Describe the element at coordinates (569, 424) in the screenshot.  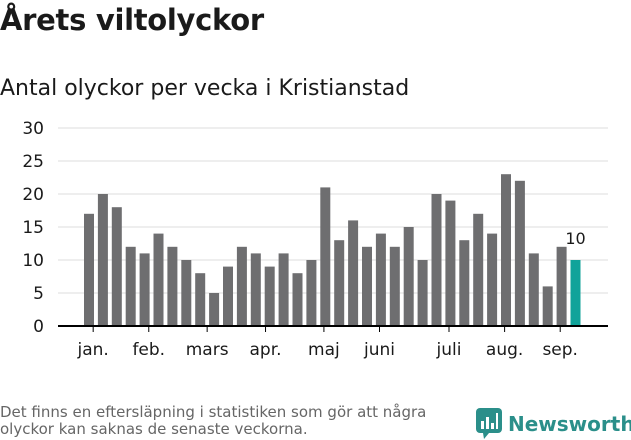
I see `brand-name: Newsworthy` at that location.